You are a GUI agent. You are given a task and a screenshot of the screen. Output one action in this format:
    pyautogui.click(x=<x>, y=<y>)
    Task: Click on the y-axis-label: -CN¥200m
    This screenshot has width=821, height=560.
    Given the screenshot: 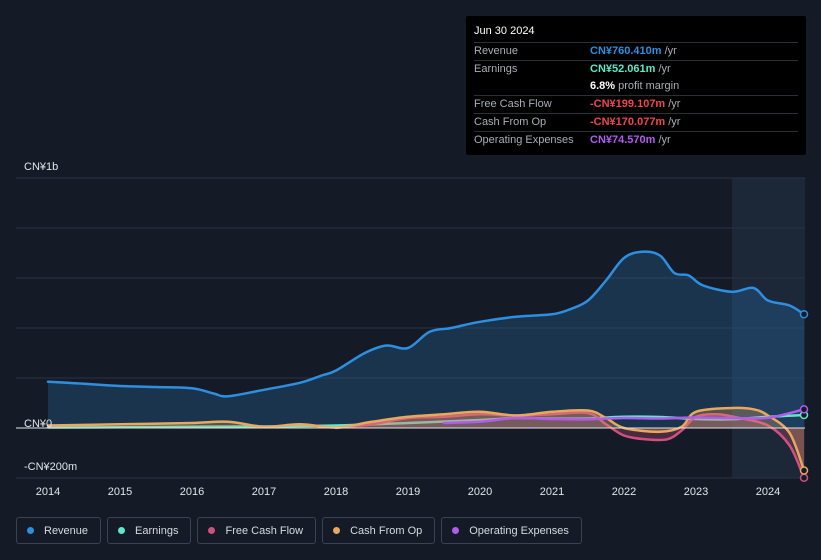 What is the action you would take?
    pyautogui.click(x=50, y=467)
    